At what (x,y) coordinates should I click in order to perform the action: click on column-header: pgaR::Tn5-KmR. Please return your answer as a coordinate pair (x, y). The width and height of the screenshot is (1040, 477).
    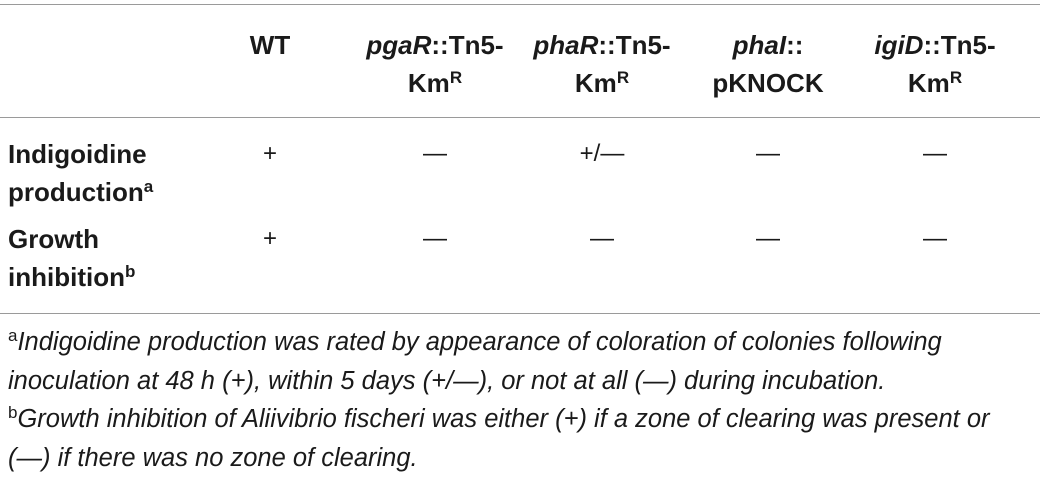
    Looking at the image, I should click on (435, 64).